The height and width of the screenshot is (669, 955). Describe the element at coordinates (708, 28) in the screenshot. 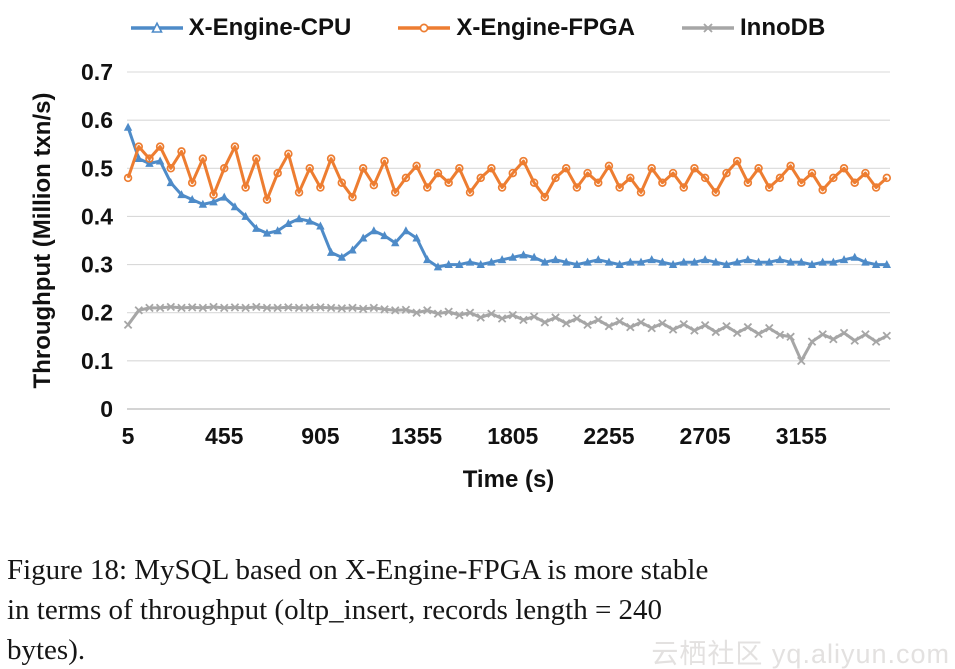

I see `legend-x` at that location.